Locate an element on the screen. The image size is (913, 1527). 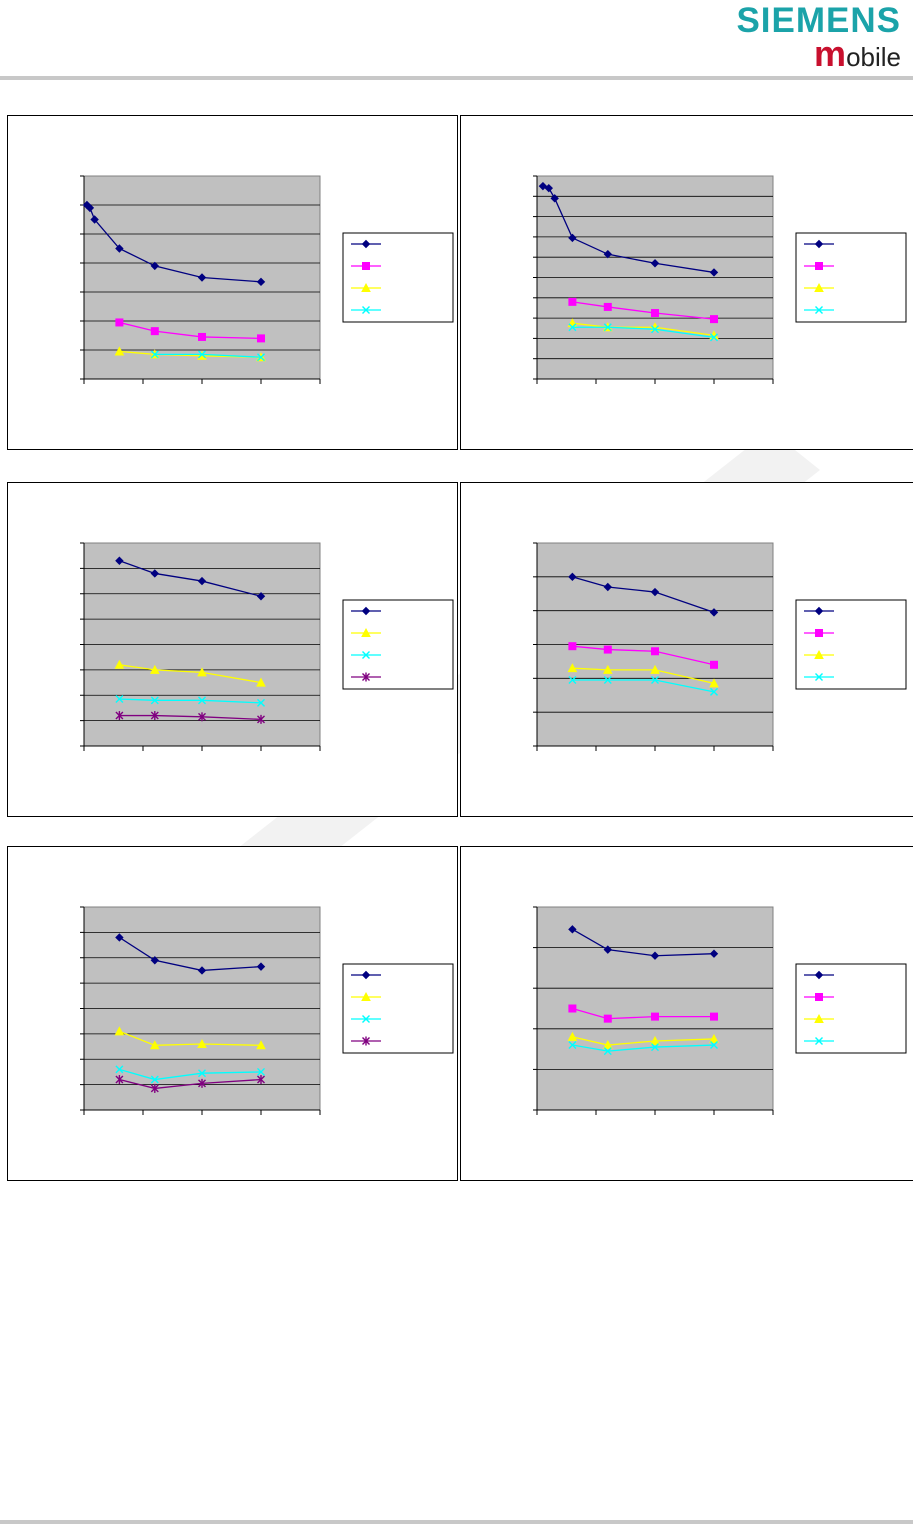
logo-sub-initial: m is located at coordinates (830, 53).